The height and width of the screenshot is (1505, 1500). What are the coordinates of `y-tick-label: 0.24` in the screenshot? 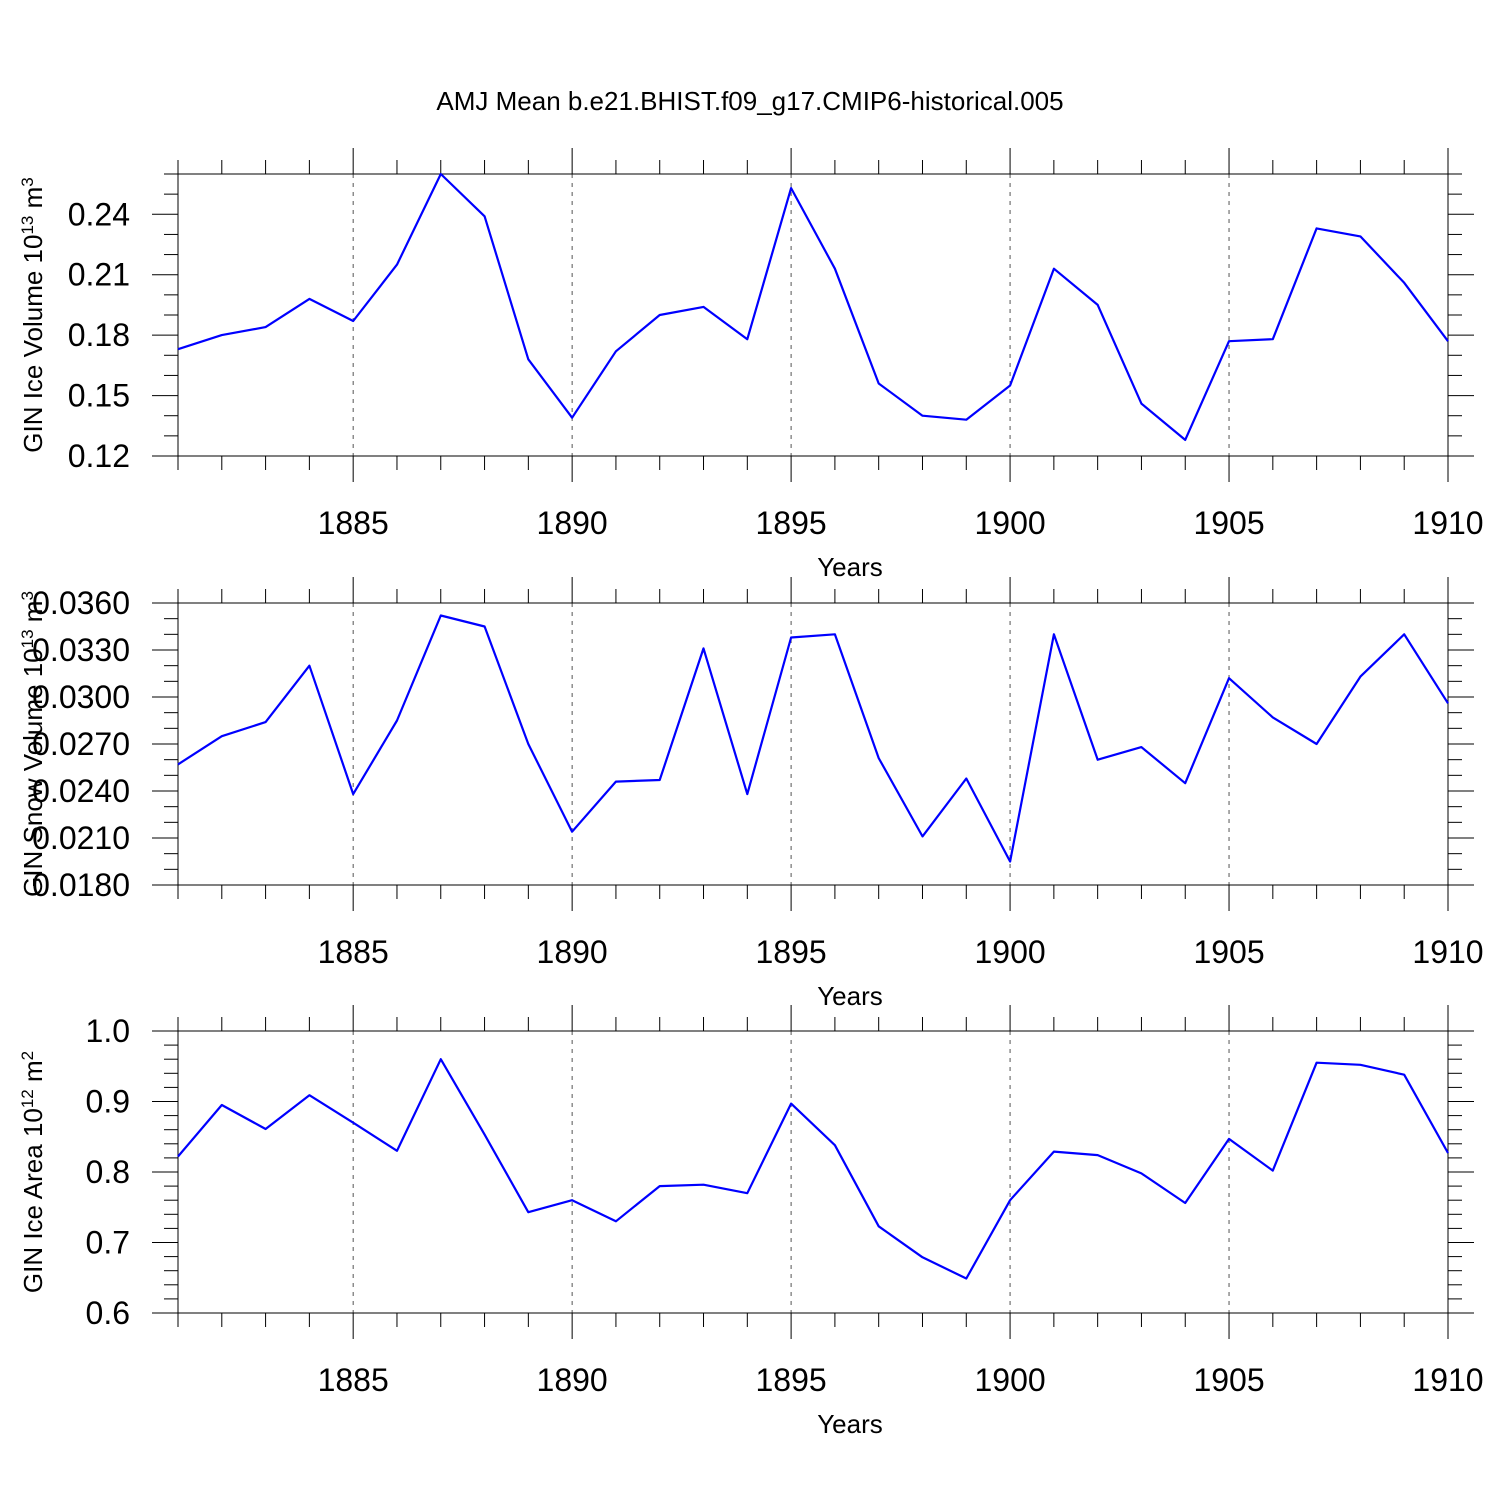 It's located at (99, 214).